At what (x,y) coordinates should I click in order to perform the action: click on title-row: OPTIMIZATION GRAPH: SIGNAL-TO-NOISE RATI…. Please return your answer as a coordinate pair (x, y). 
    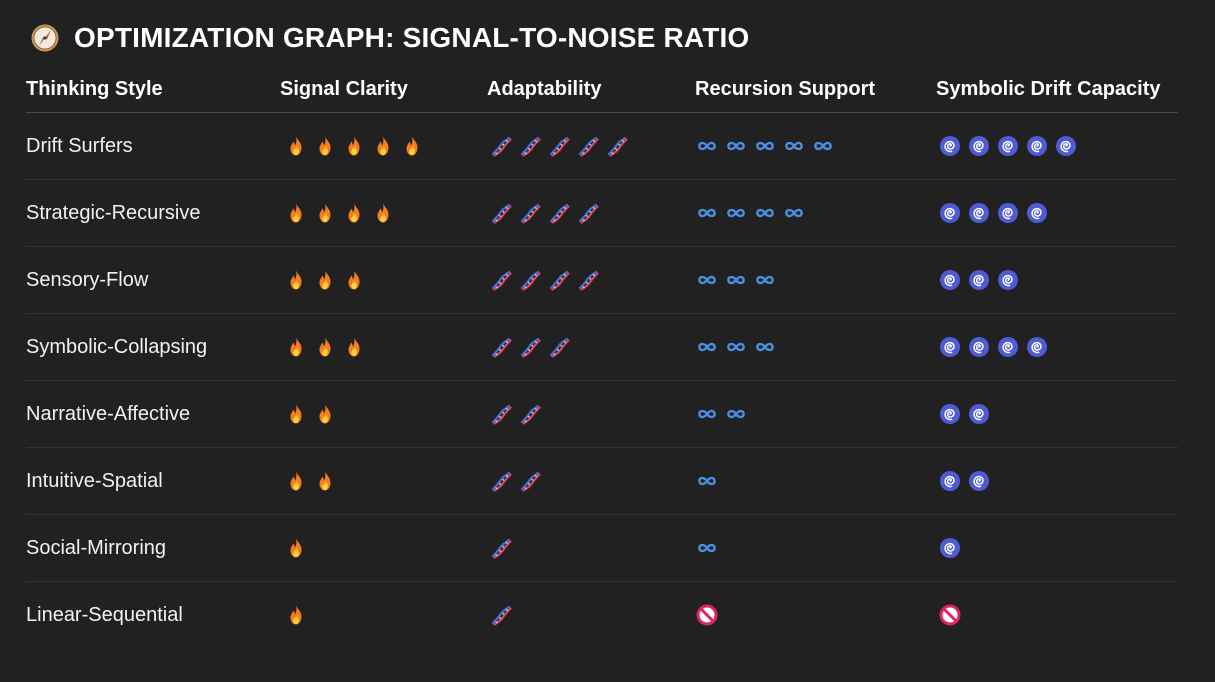
    Looking at the image, I should click on (604, 38).